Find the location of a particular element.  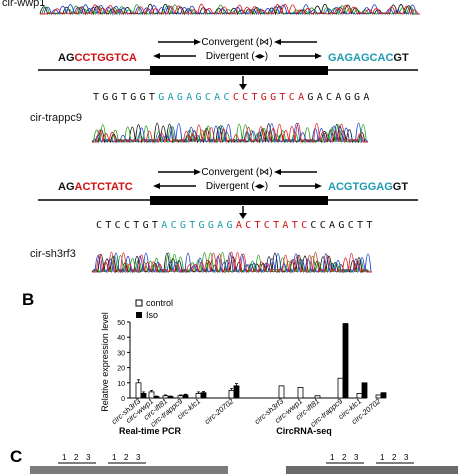

trappc9-left-junction: AGCCTGGTCA is located at coordinates (97, 58).